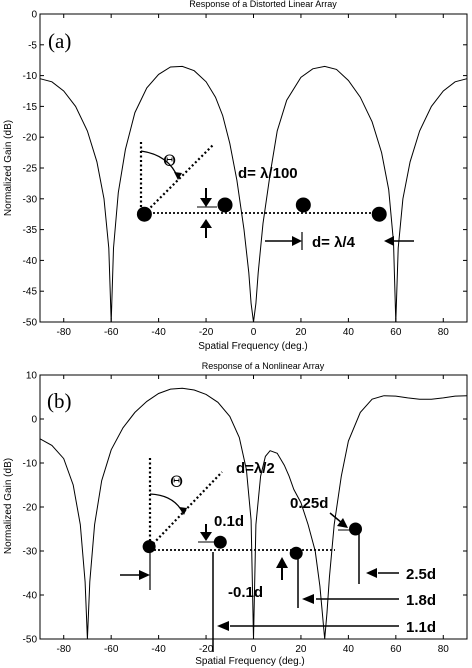 This screenshot has height=668, width=472. What do you see at coordinates (30, 292) in the screenshot?
I see `y-tick-label: -45` at bounding box center [30, 292].